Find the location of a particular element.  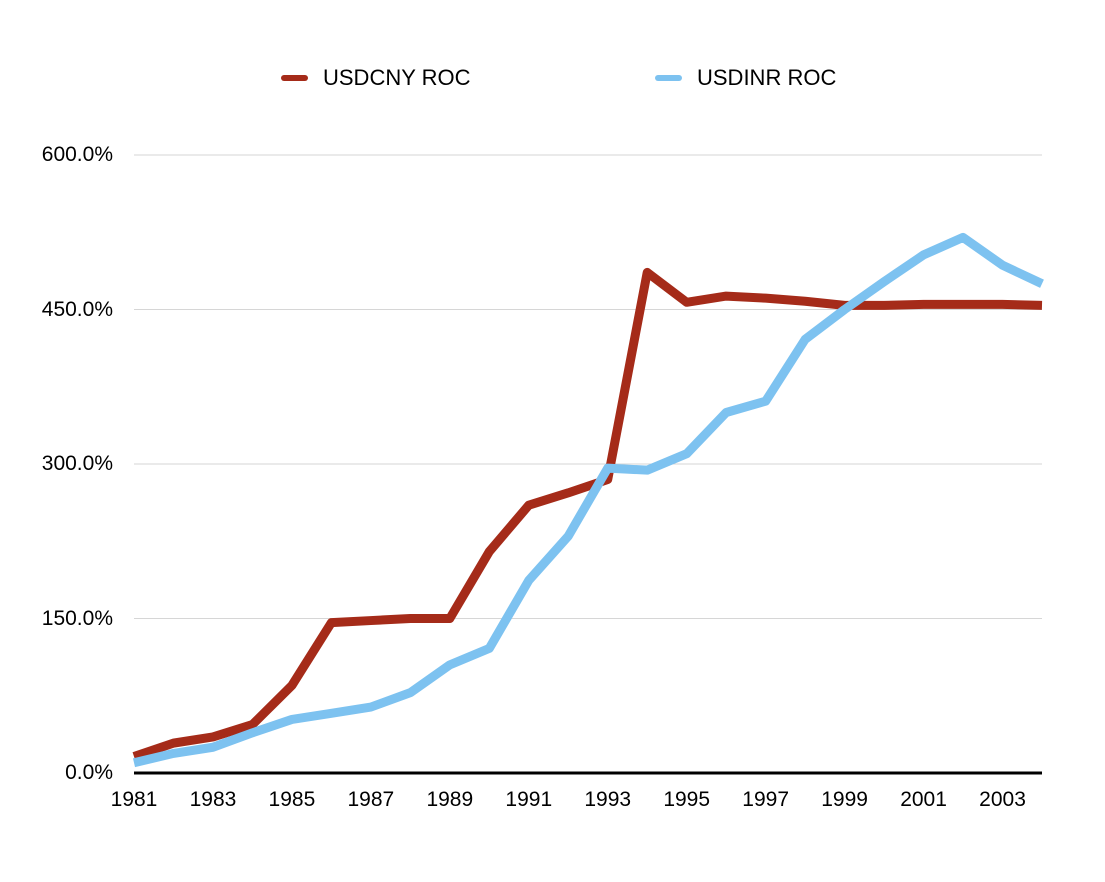

y-axis-tick: 600.0% is located at coordinates (77, 154).